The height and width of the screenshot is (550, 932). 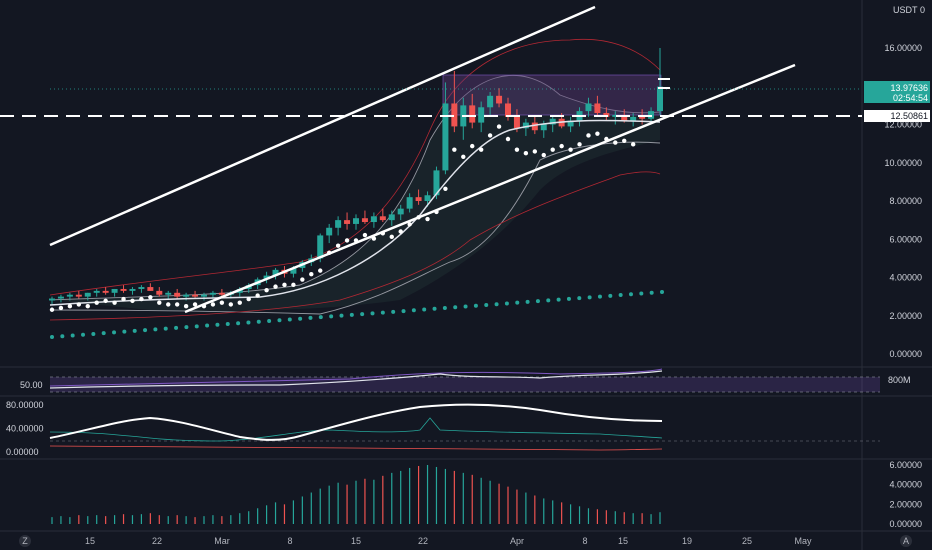 I want to click on adx-axis: 80.0000040.000000.00000, so click(x=25, y=428).